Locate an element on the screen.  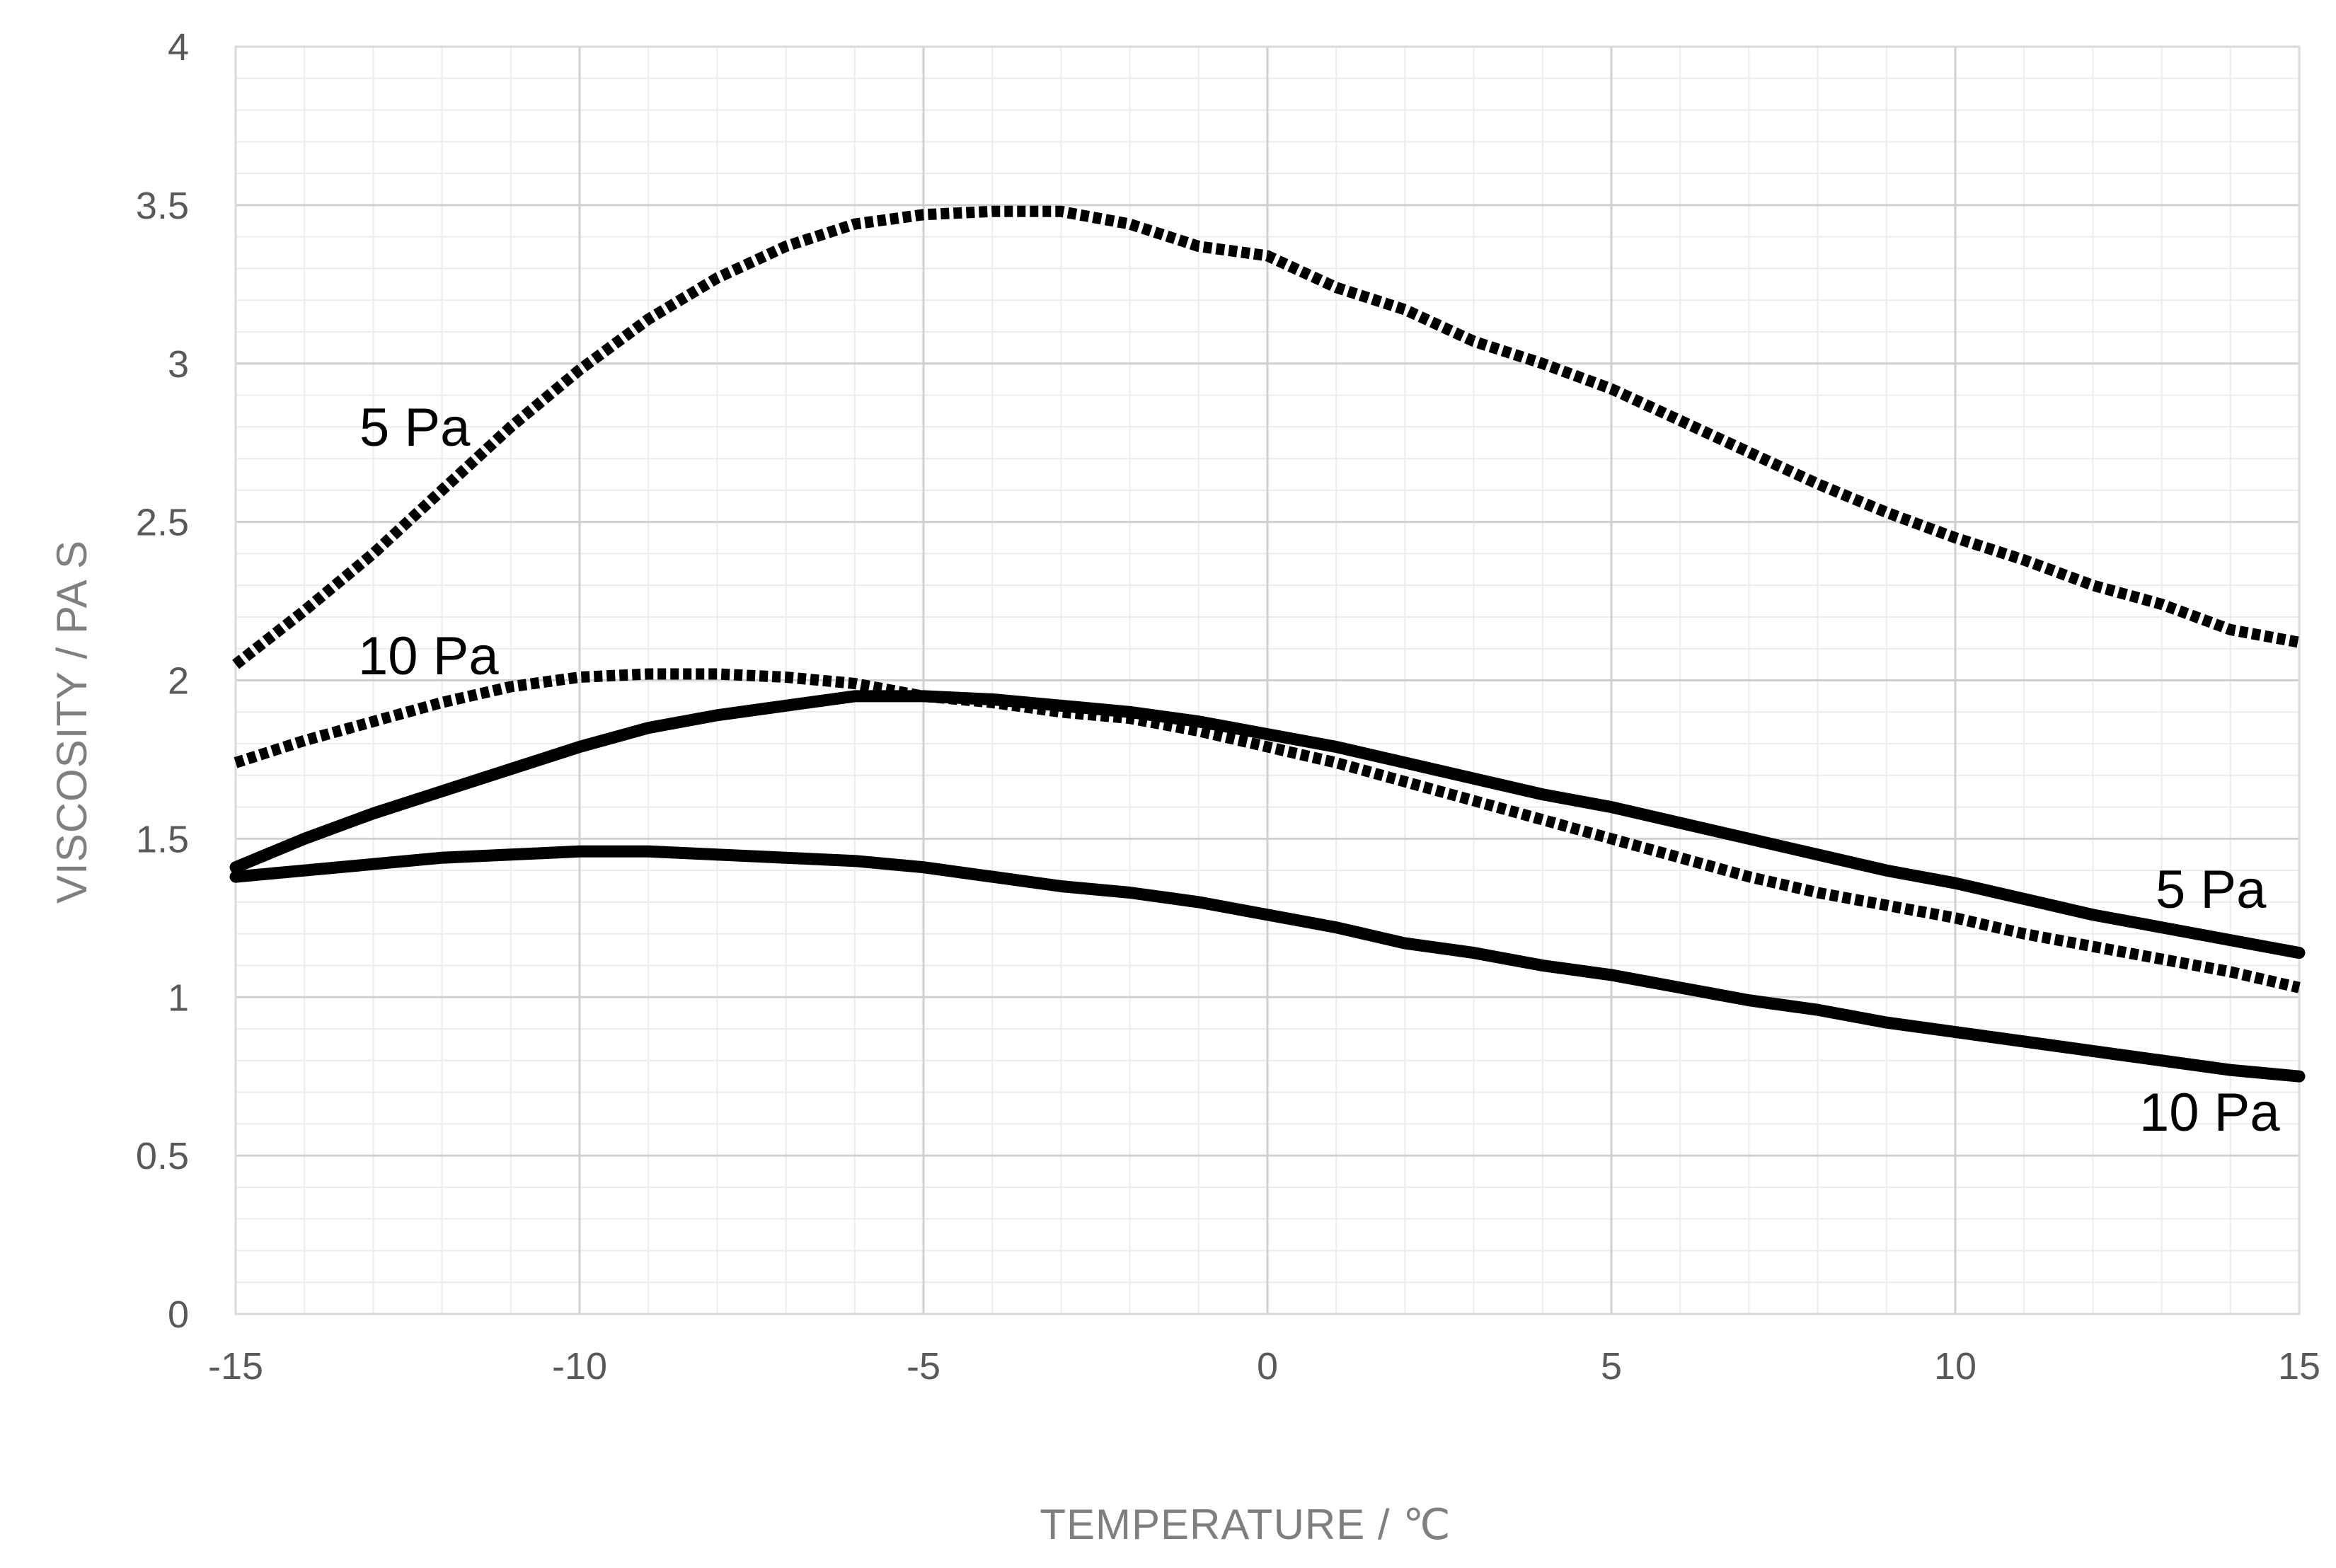
y-tick-label: 4 is located at coordinates (178, 47).